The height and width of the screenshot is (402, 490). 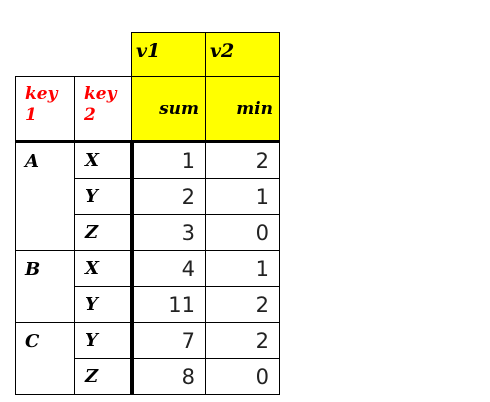 I want to click on table-row: Y 11 2, so click(x=148, y=304).